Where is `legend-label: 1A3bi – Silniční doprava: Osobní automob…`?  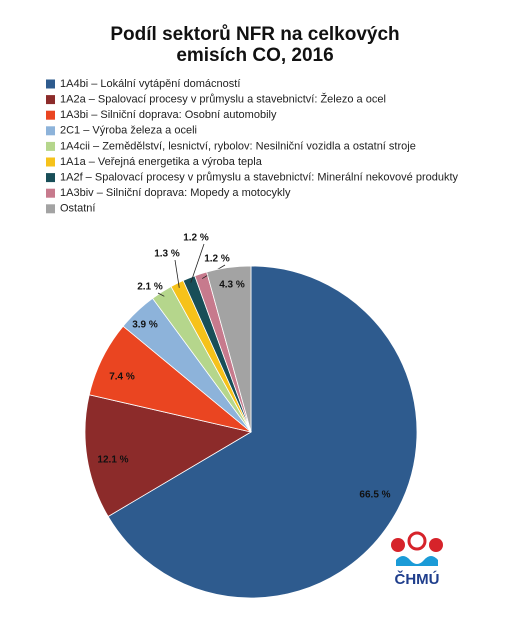 legend-label: 1A3bi – Silniční doprava: Osobní automob… is located at coordinates (168, 115).